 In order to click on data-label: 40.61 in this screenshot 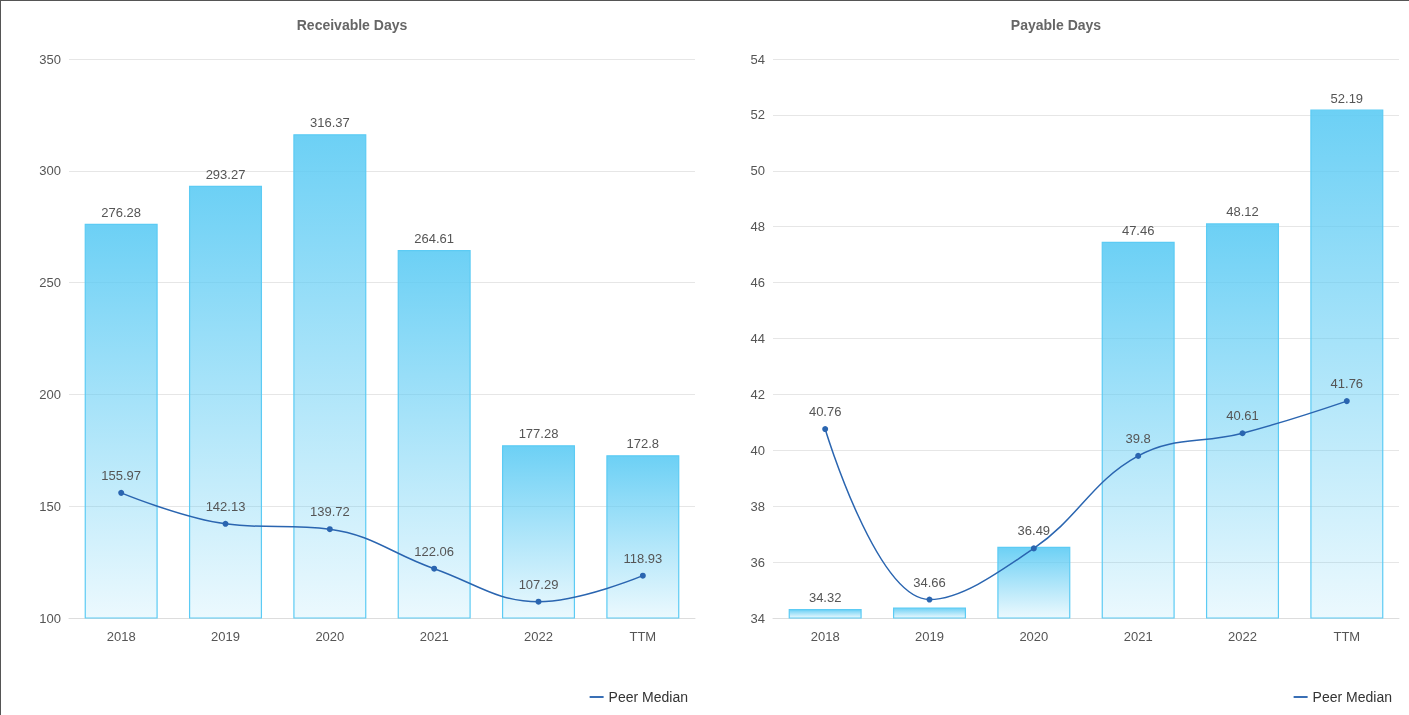, I will do `click(1242, 416)`.